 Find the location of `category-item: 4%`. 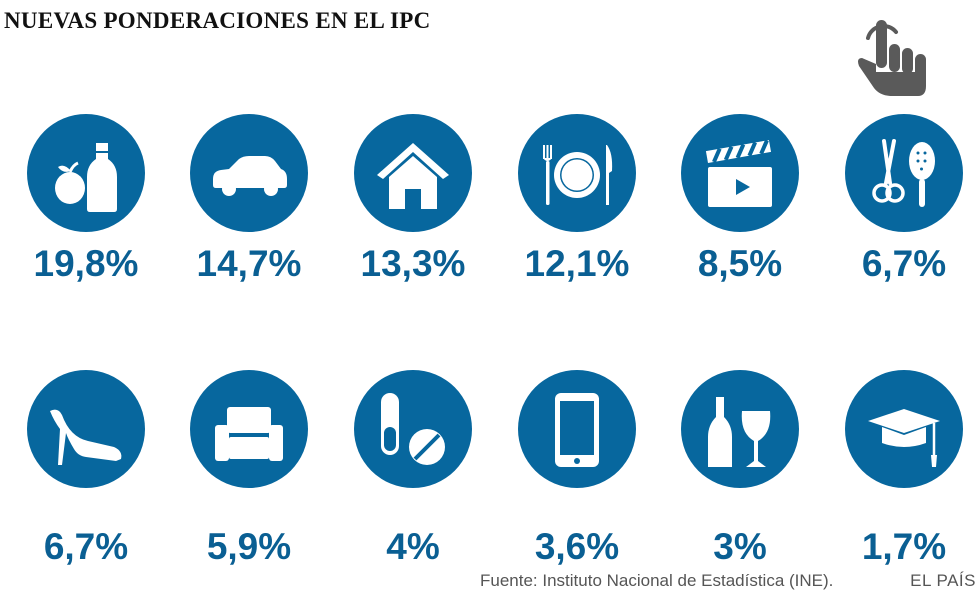

category-item: 4% is located at coordinates (413, 468).